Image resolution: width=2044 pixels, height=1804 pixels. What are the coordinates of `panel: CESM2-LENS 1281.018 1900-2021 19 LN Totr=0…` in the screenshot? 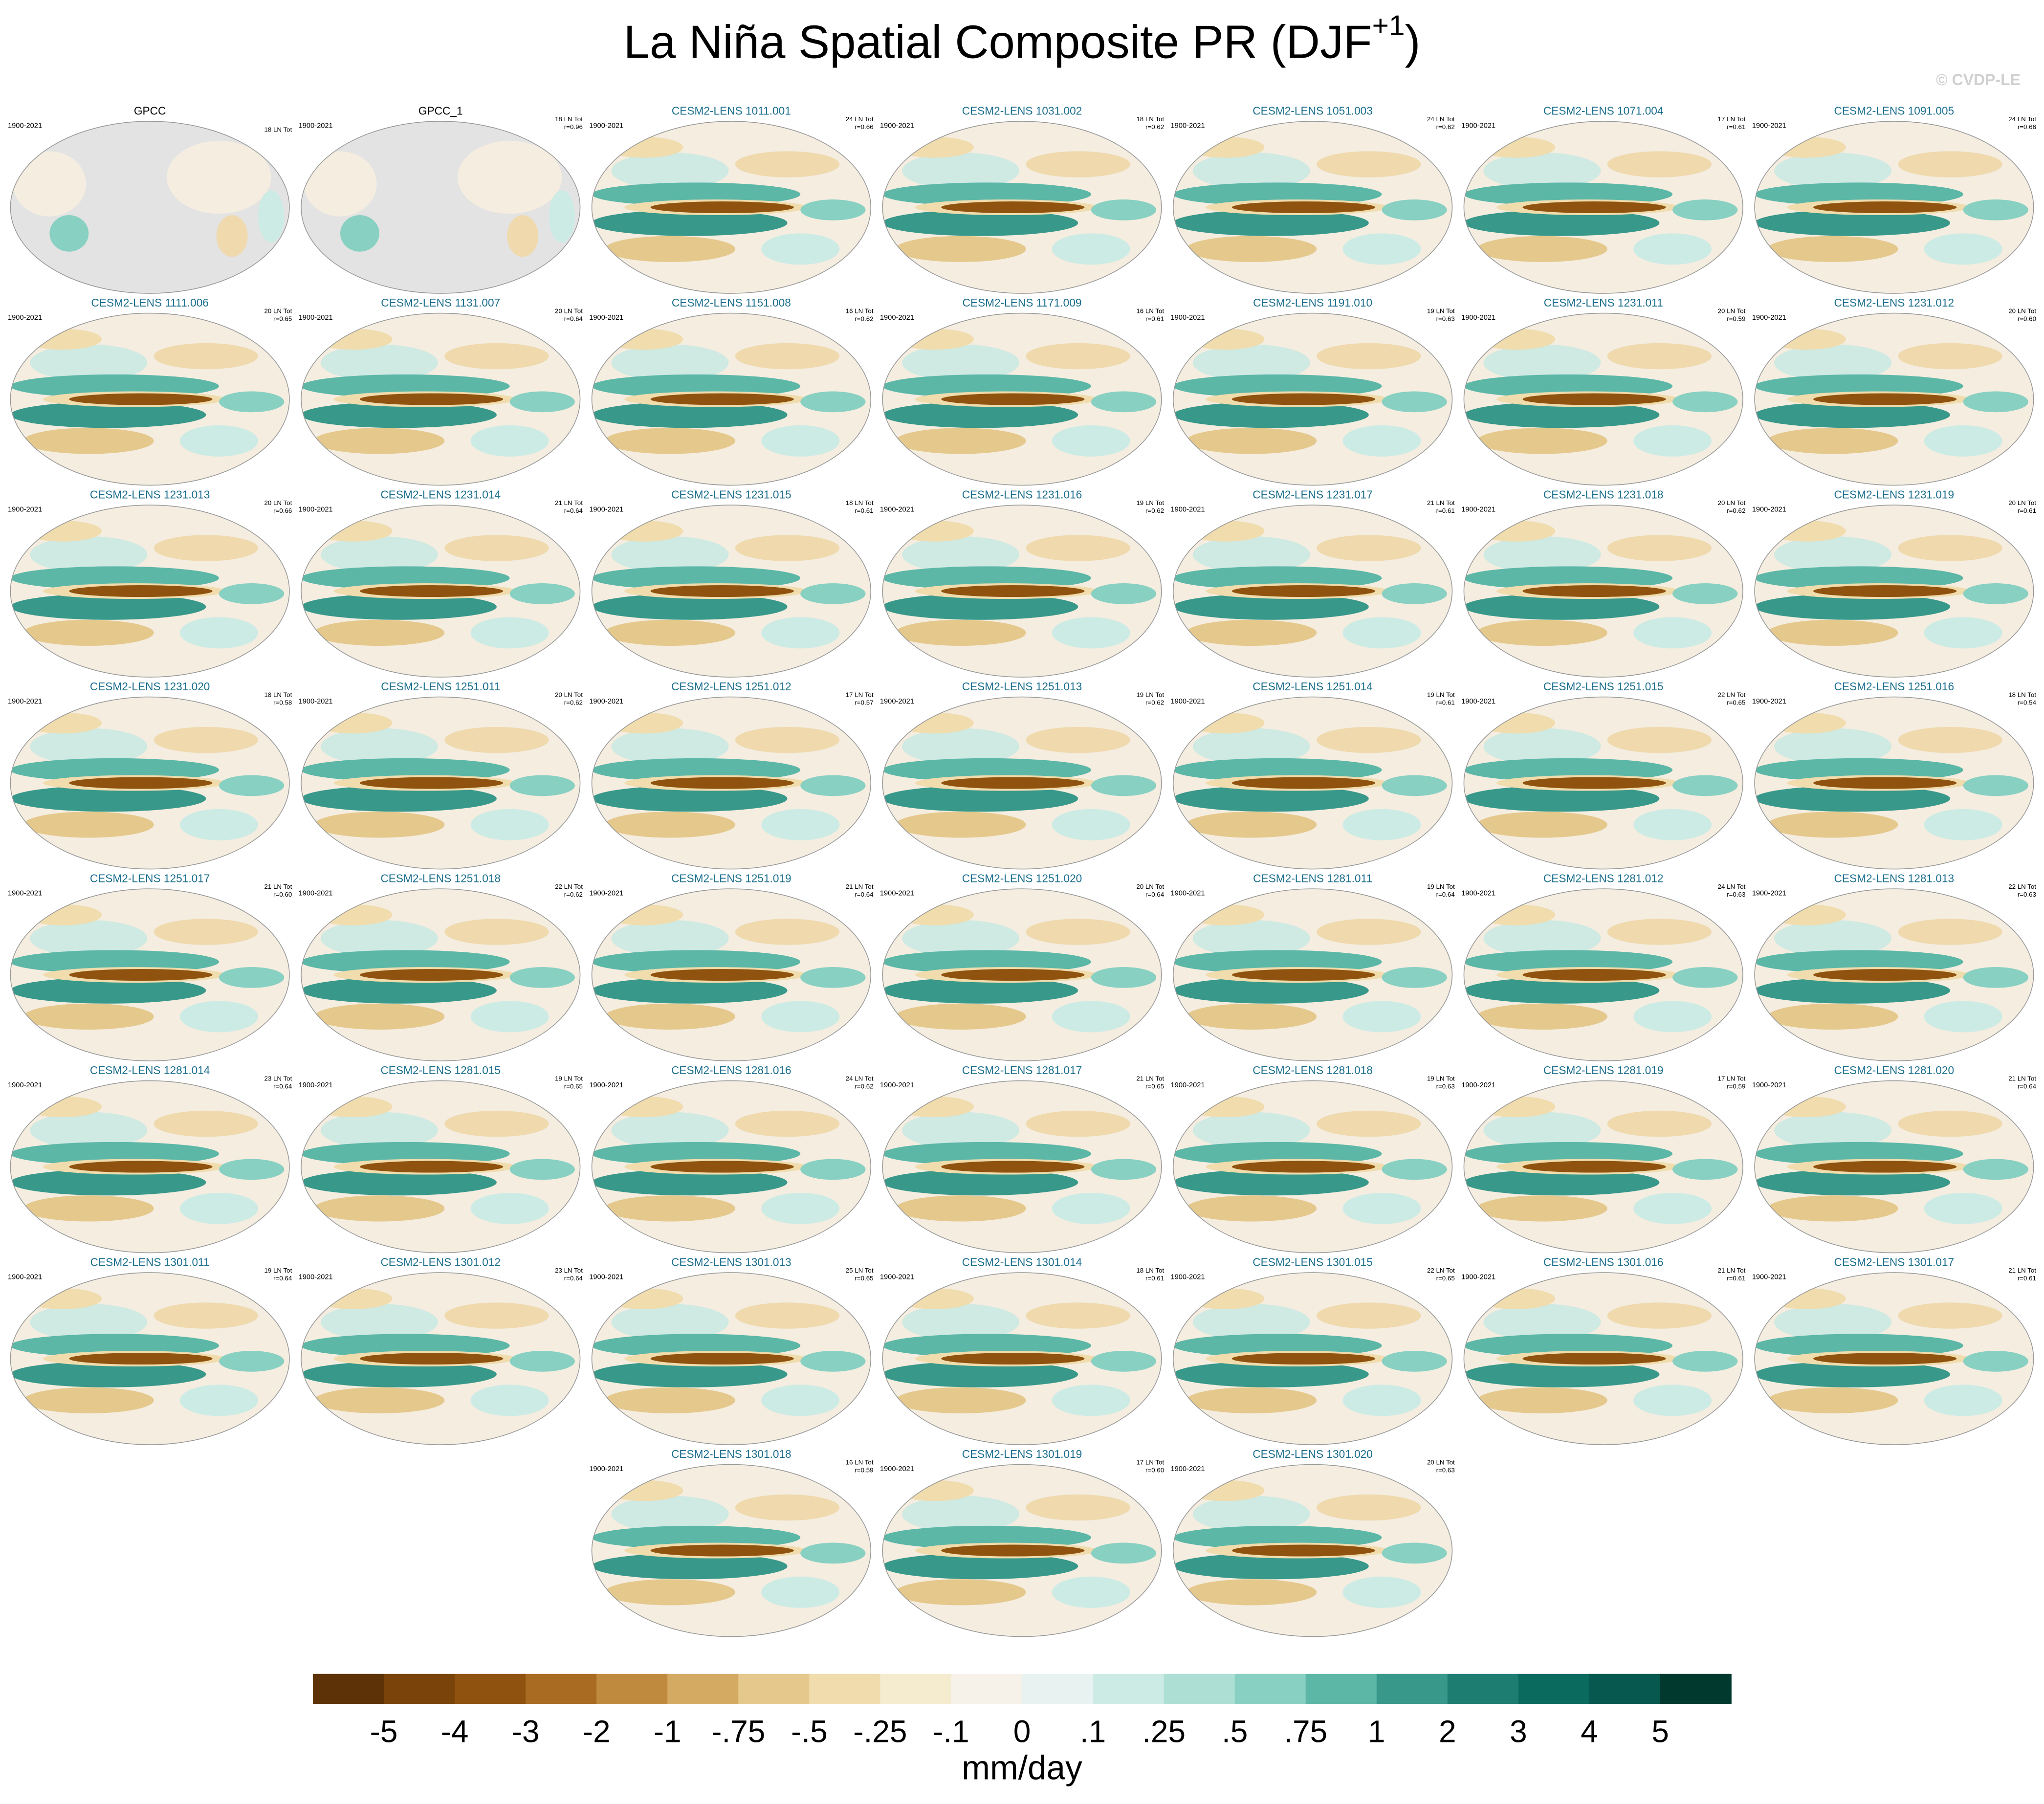 It's located at (1312, 1159).